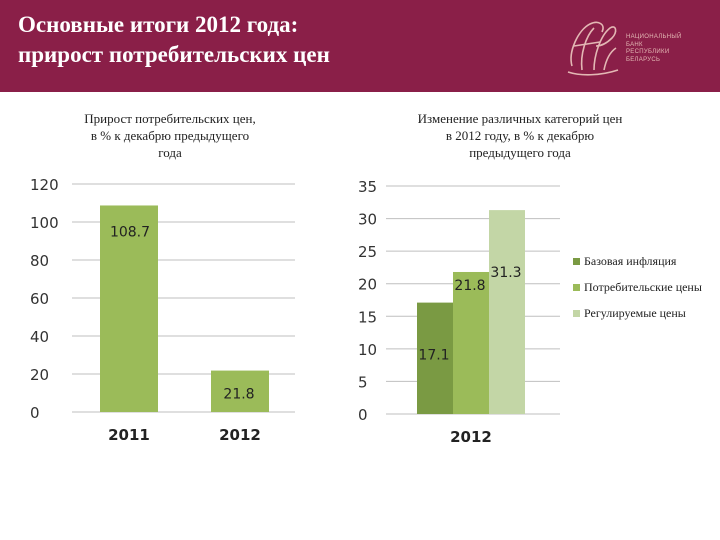 This screenshot has width=720, height=540. I want to click on legend-swatch-regulated-prices, so click(576, 313).